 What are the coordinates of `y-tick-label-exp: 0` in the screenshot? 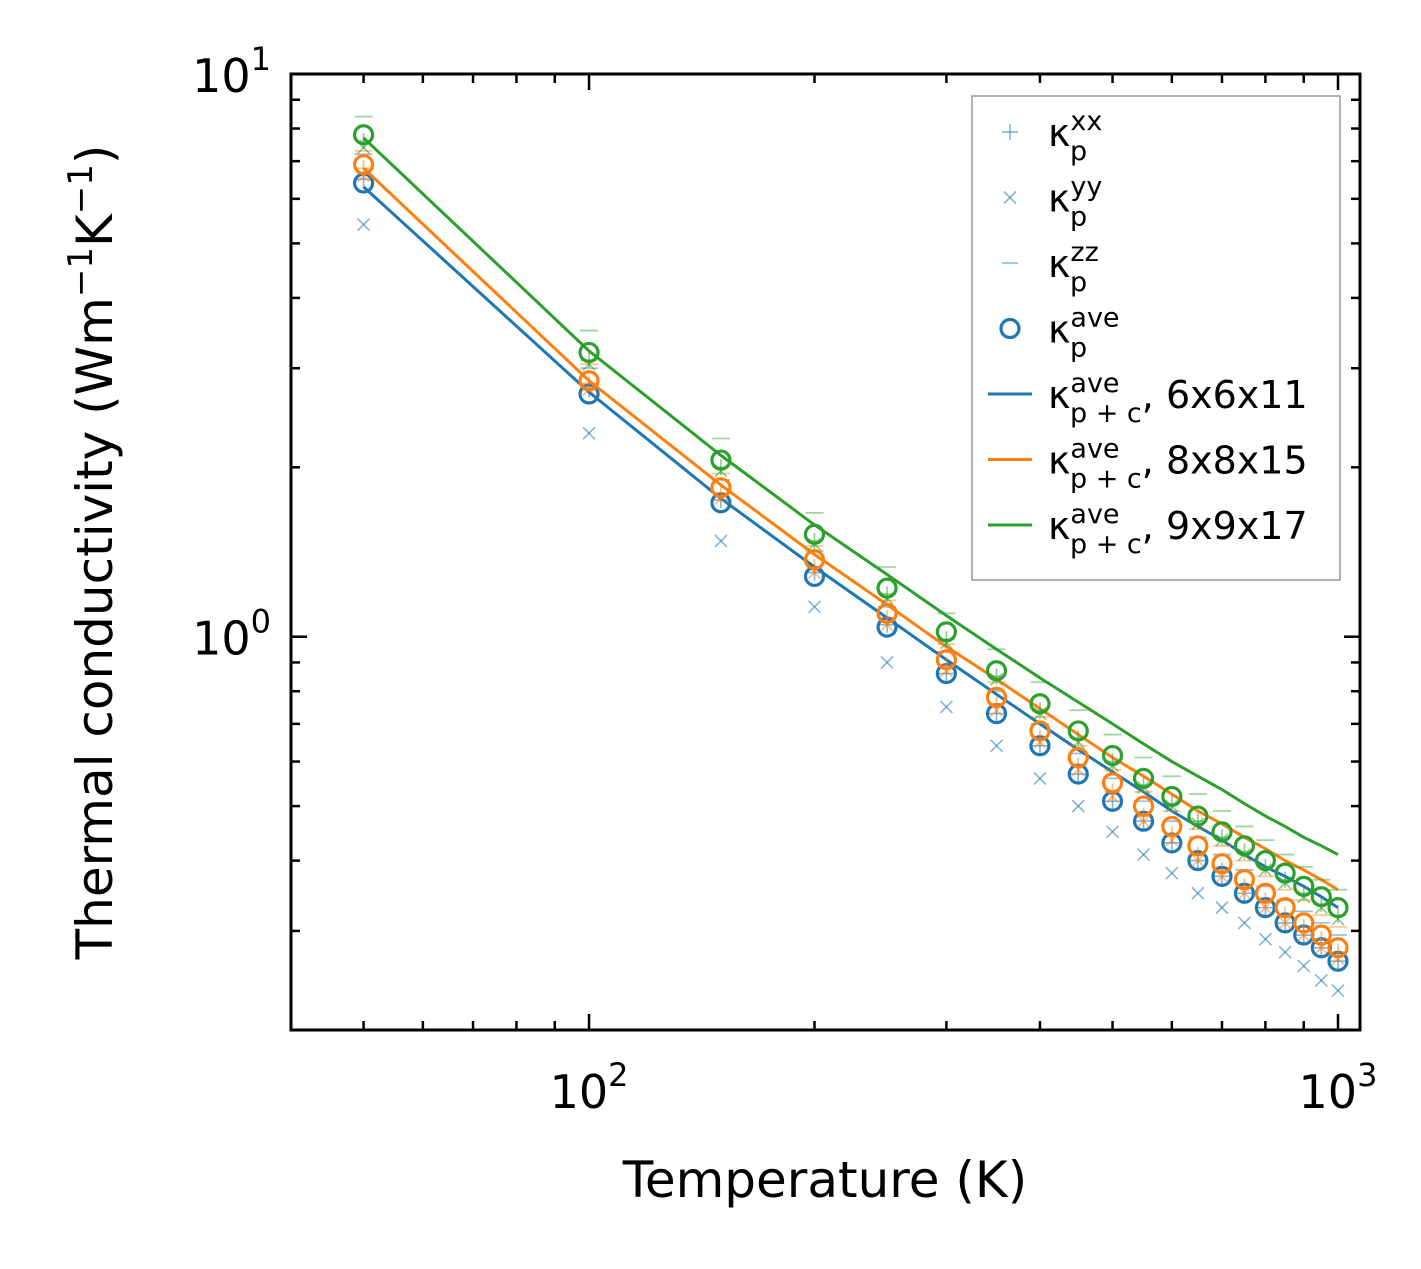 It's located at (261, 622).